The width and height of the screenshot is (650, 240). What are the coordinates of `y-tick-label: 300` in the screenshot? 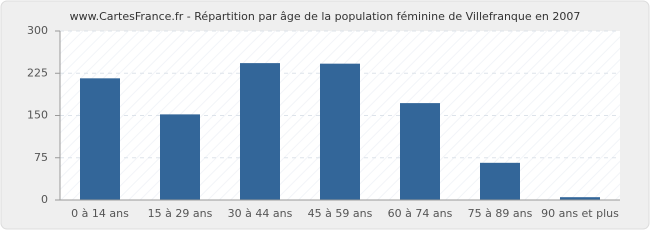 It's located at (37, 30).